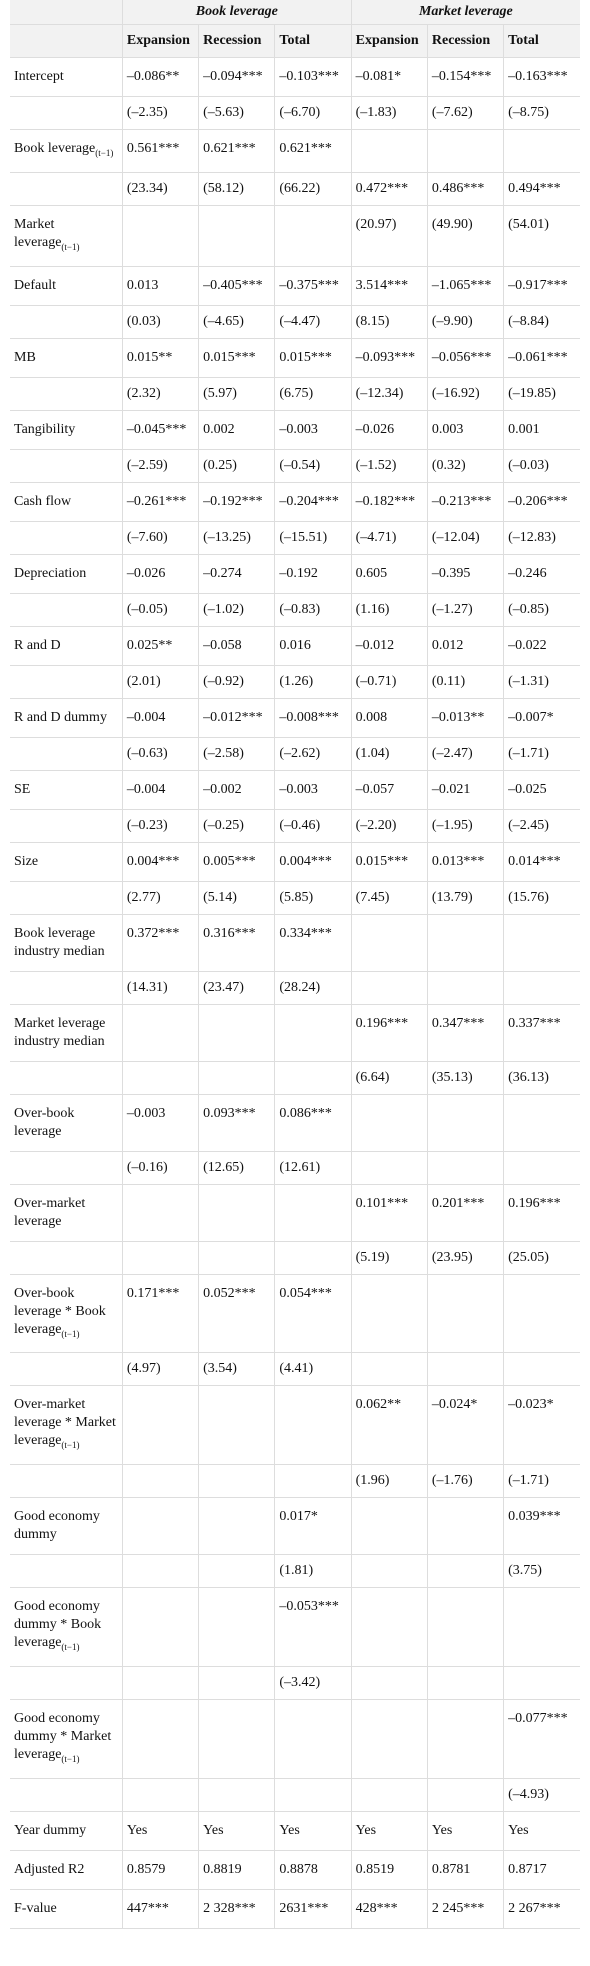 The image size is (590, 1966). I want to click on cell-value: (–4.65), so click(223, 321).